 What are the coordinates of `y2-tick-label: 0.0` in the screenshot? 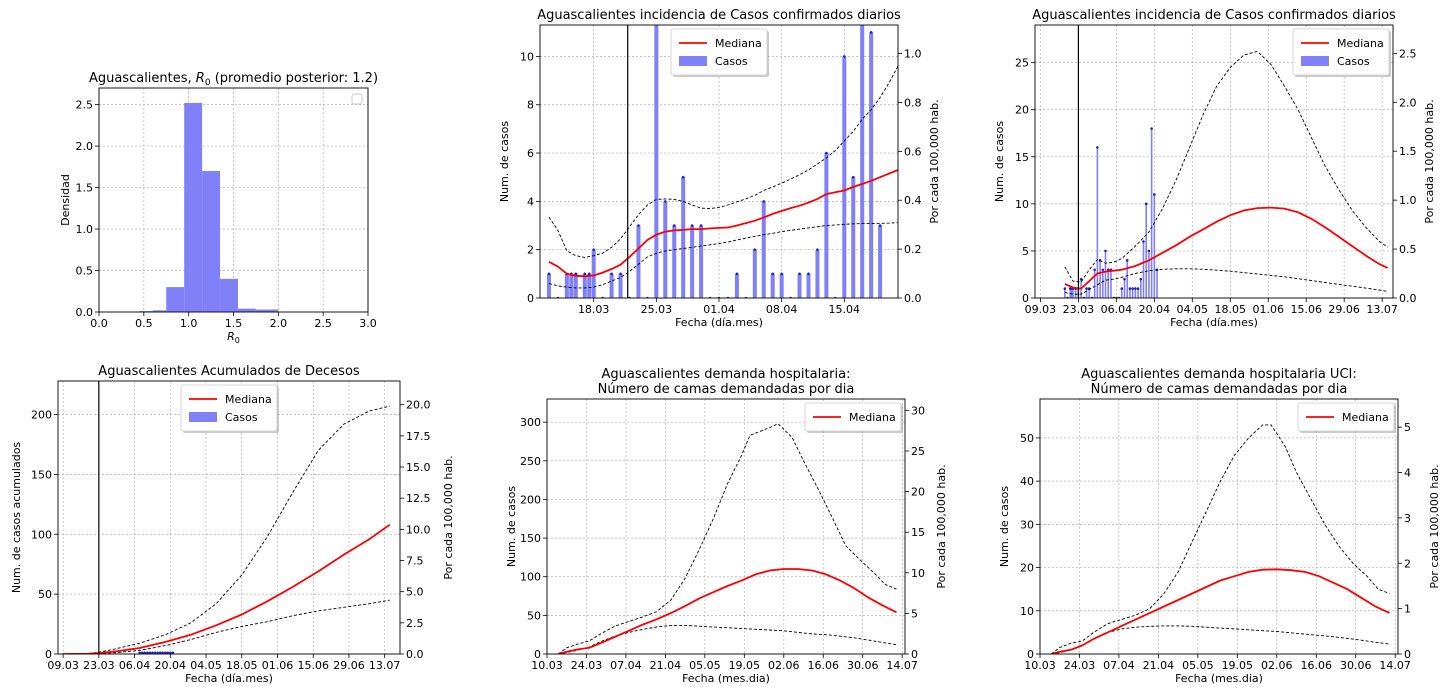 It's located at (913, 298).